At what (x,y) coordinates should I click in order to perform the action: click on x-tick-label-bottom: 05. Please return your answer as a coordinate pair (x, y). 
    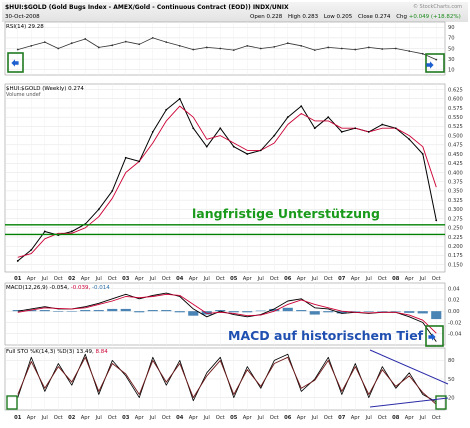
    Looking at the image, I should click on (234, 418).